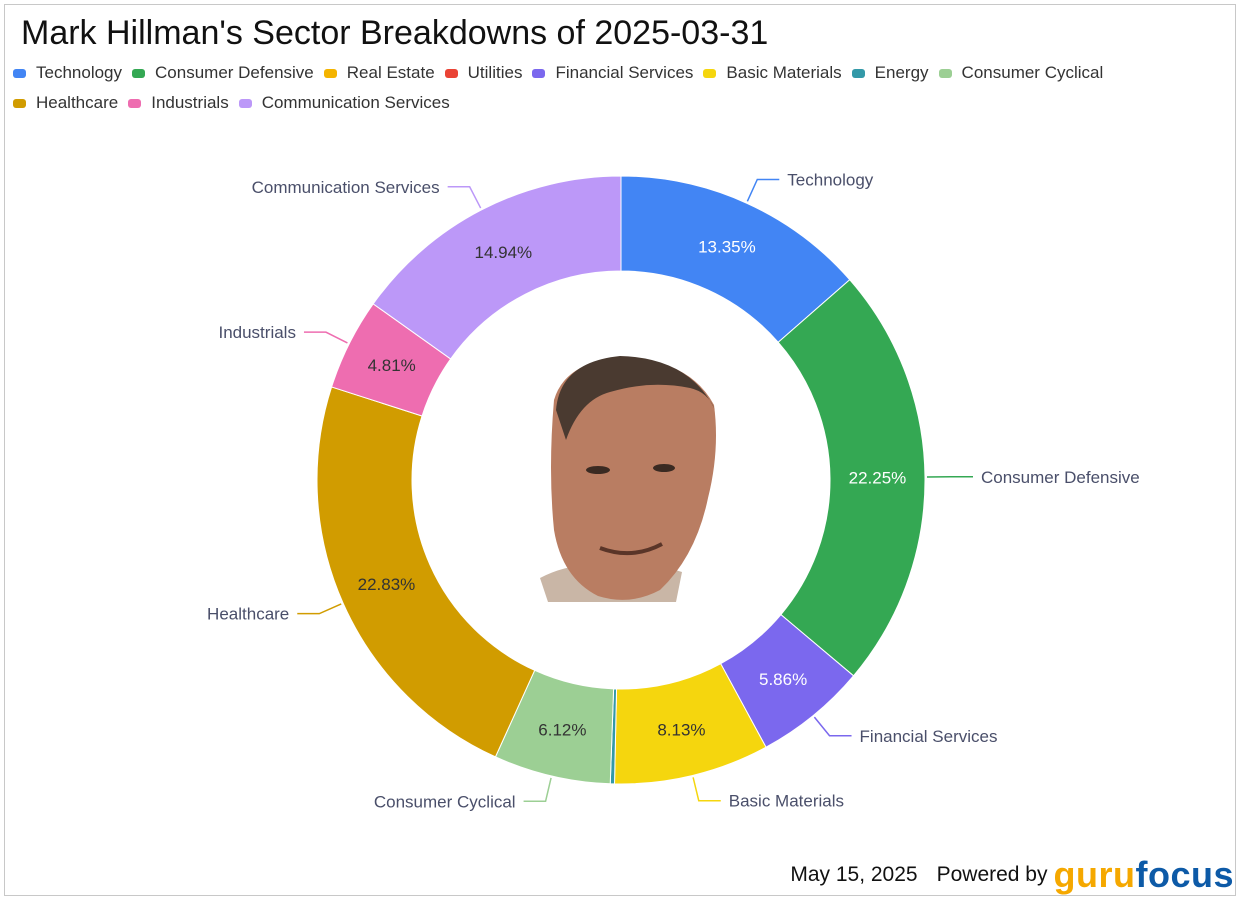  What do you see at coordinates (387, 584) in the screenshot?
I see `slice-percent-healthcare: 22.83%` at bounding box center [387, 584].